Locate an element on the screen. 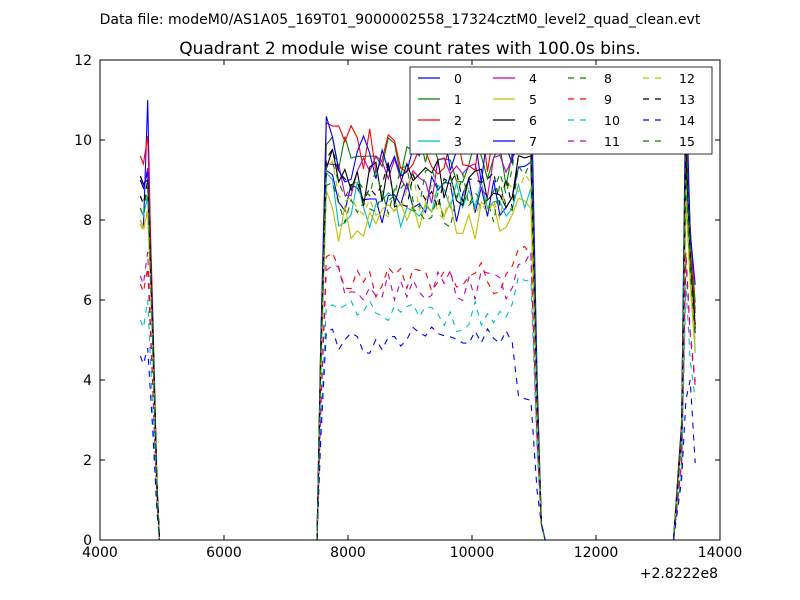  legend-label-3: 3 is located at coordinates (458, 141).